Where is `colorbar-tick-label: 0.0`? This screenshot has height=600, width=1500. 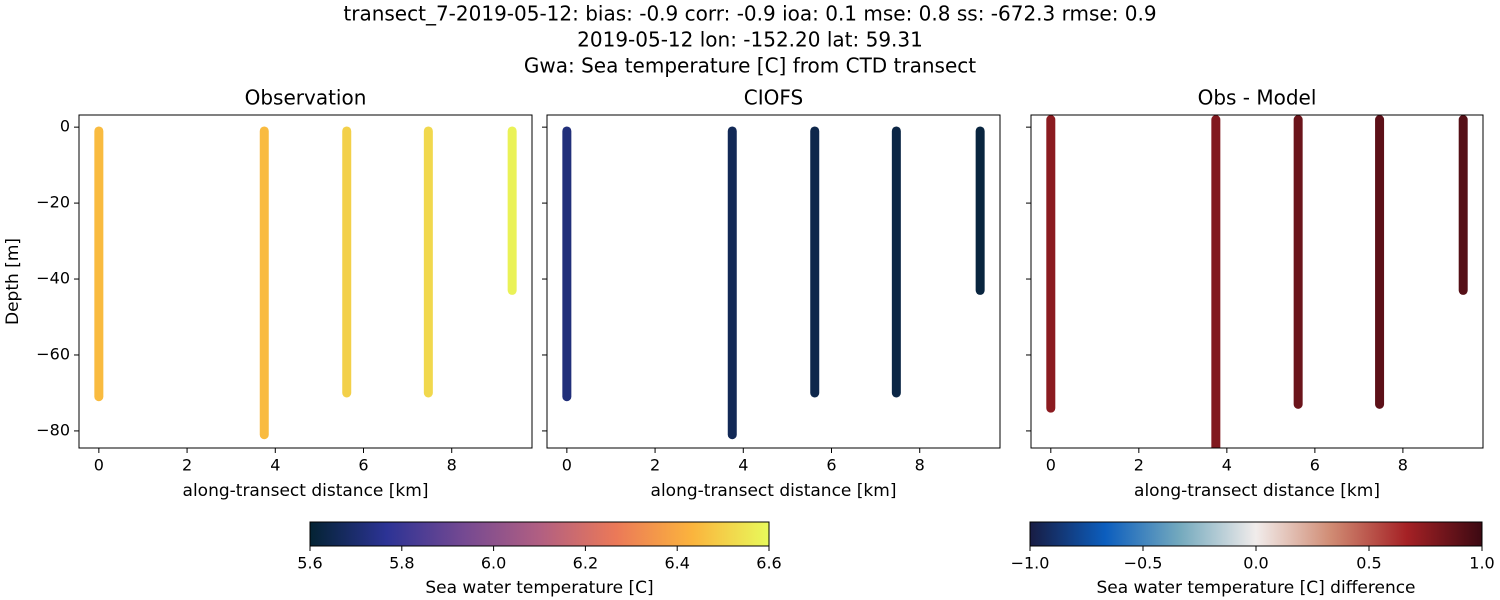 colorbar-tick-label: 0.0 is located at coordinates (1255, 563).